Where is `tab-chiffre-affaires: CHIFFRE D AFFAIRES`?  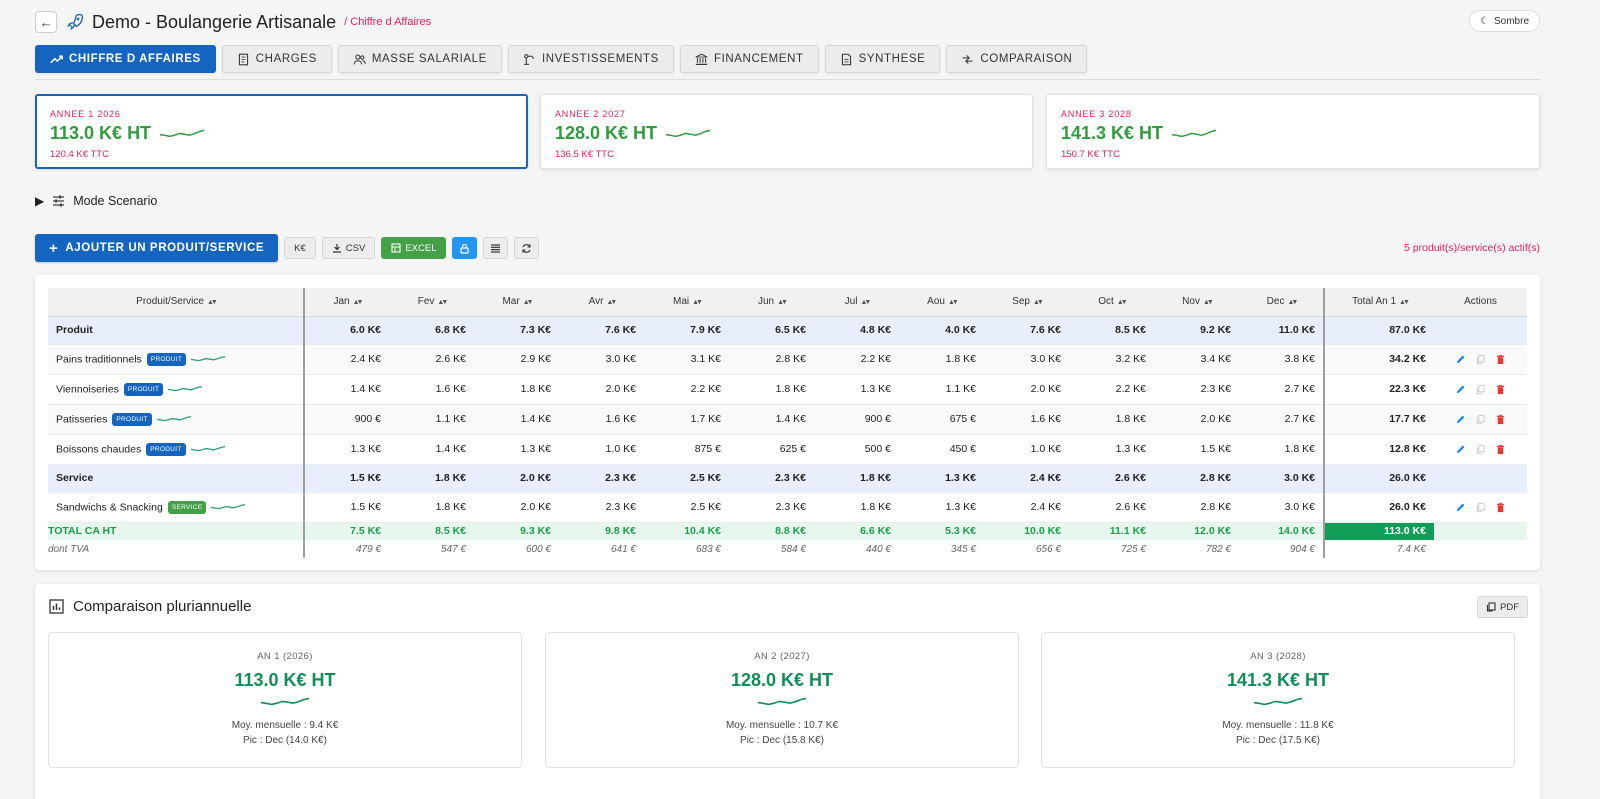
tab-chiffre-affaires: CHIFFRE D AFFAIRES is located at coordinates (125, 59).